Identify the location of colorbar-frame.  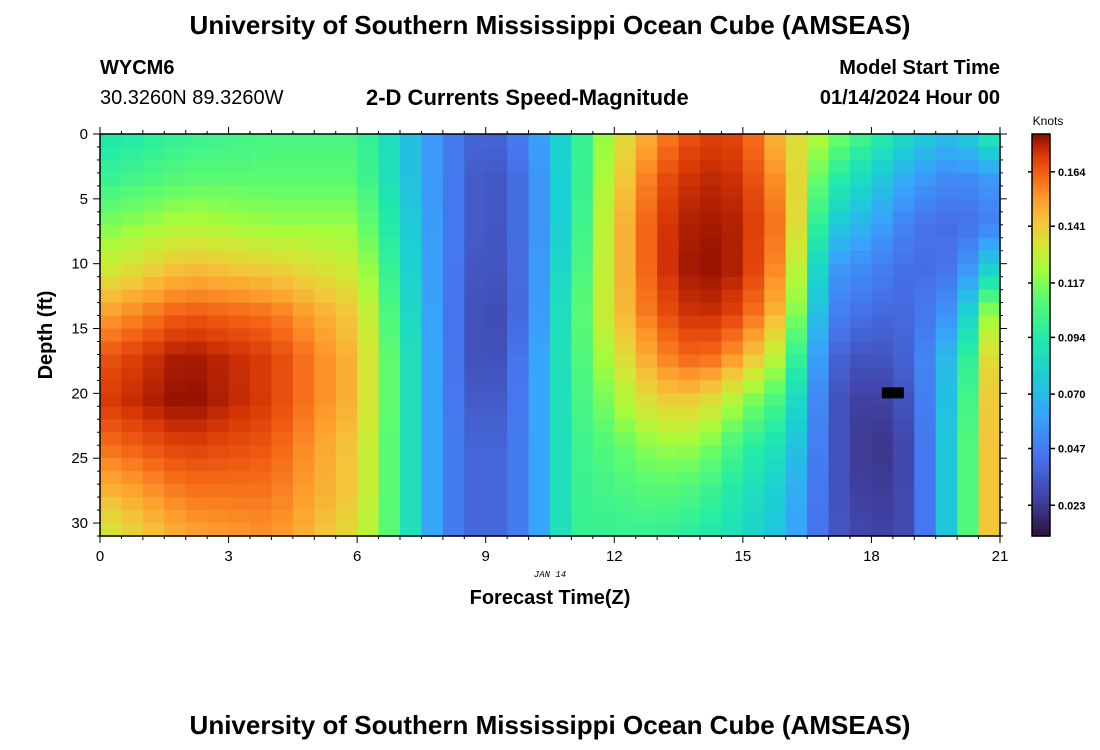
(1041, 335).